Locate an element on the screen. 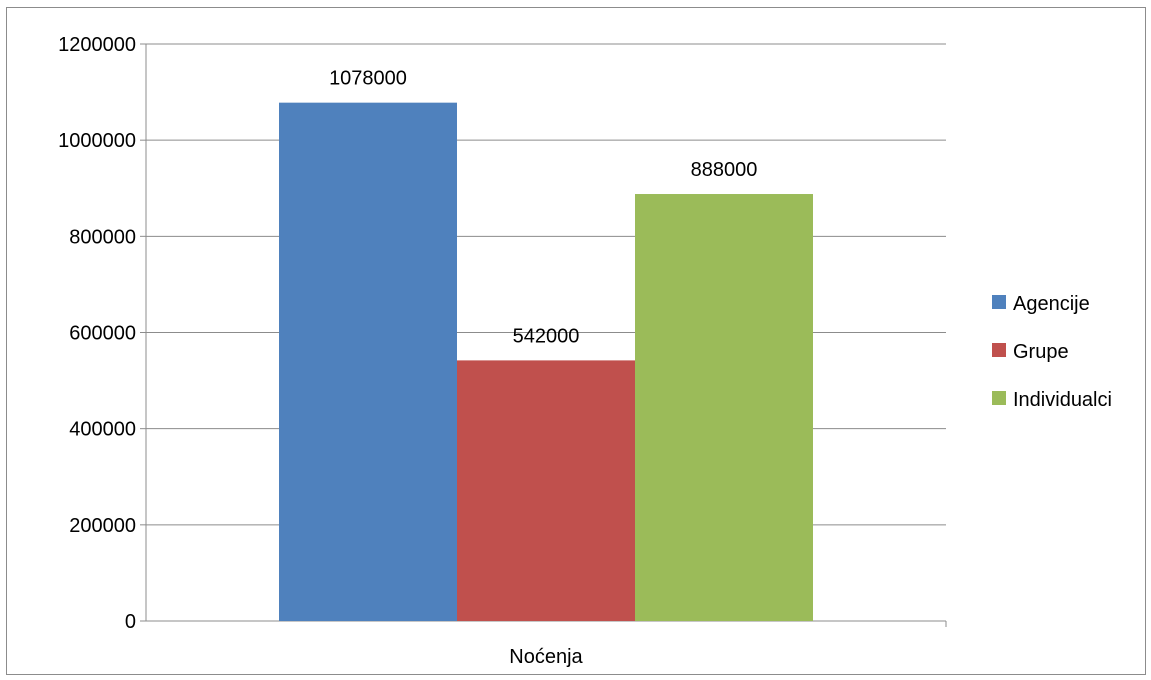 The width and height of the screenshot is (1151, 680). bar-agencije is located at coordinates (368, 361).